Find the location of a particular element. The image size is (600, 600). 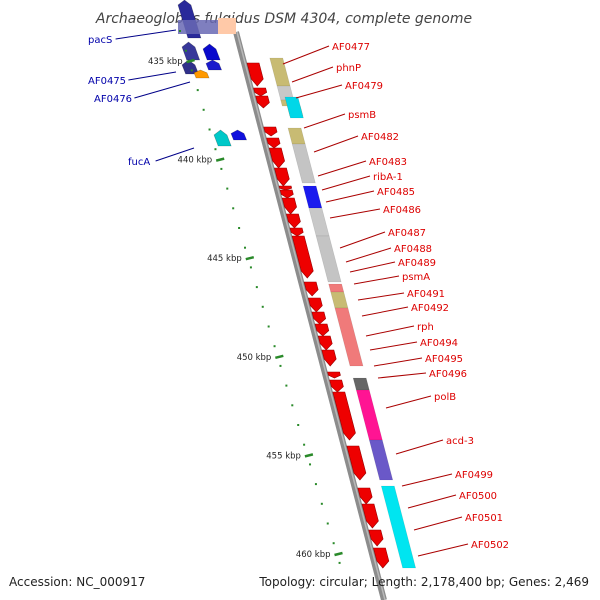

forward-label-AF0488: AF0488 is located at coordinates (413, 249).